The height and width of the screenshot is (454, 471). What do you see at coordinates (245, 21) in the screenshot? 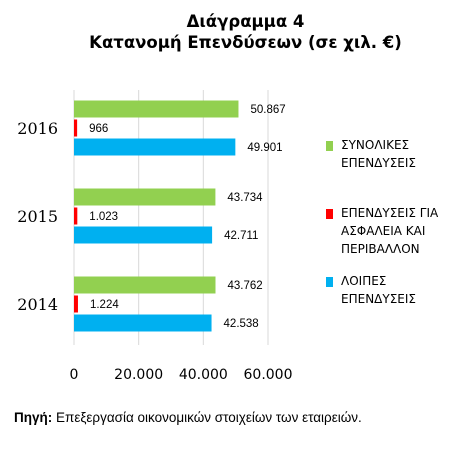
I see `chart-title: Διάγραμμα 4` at bounding box center [245, 21].